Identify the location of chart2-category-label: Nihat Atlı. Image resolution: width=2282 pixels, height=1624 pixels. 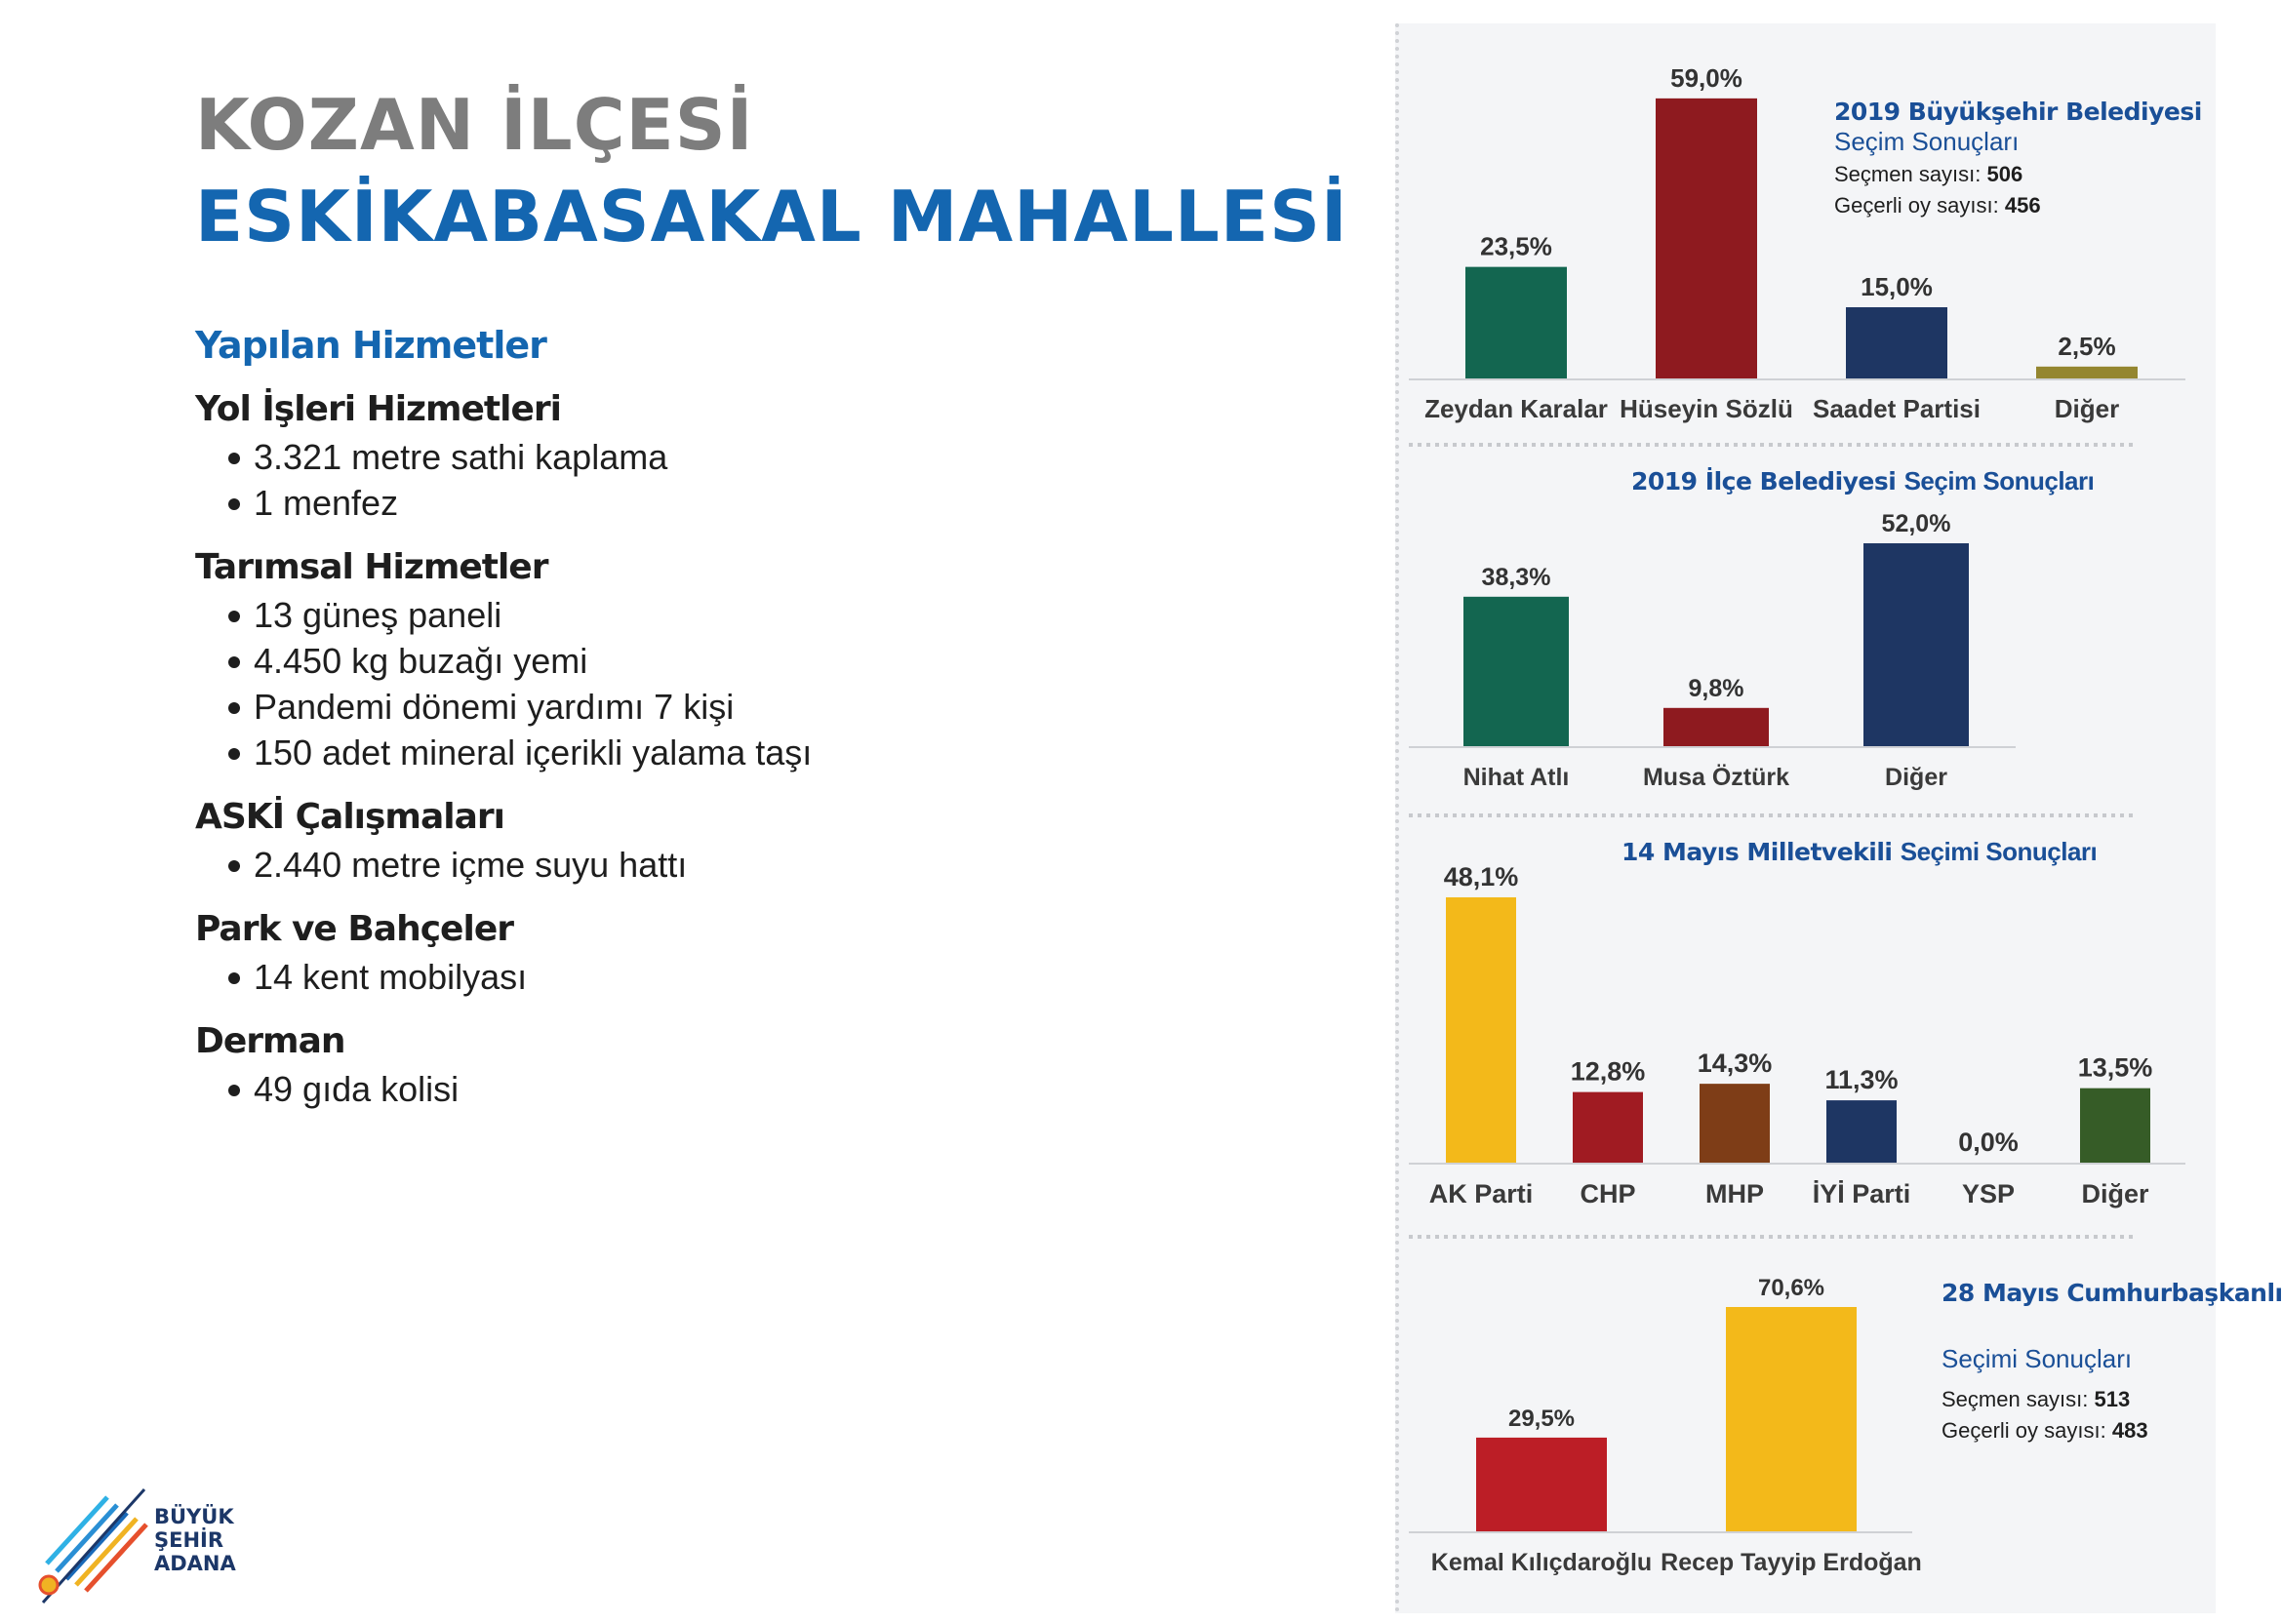
(1517, 777).